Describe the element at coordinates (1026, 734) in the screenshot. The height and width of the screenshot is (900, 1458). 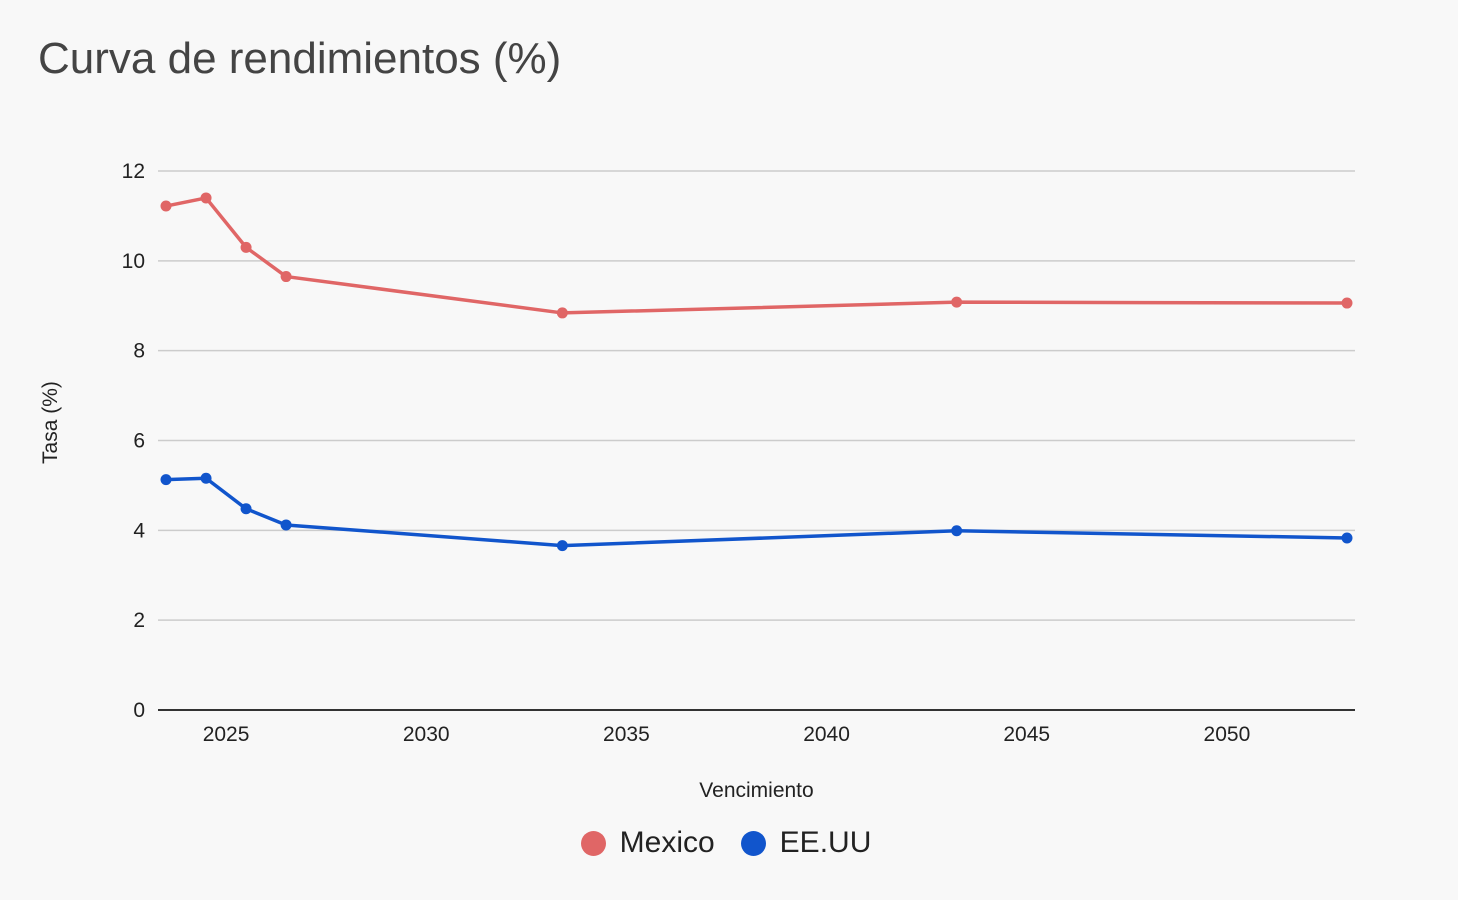
I see `x-tick-label: 2045` at that location.